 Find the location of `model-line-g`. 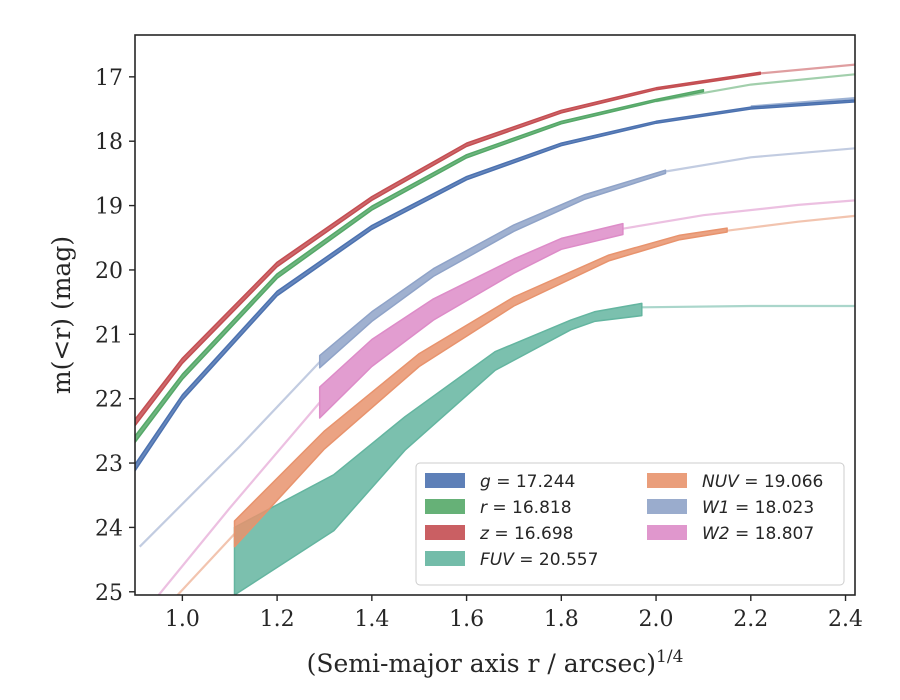

model-line-g is located at coordinates (802, 102).